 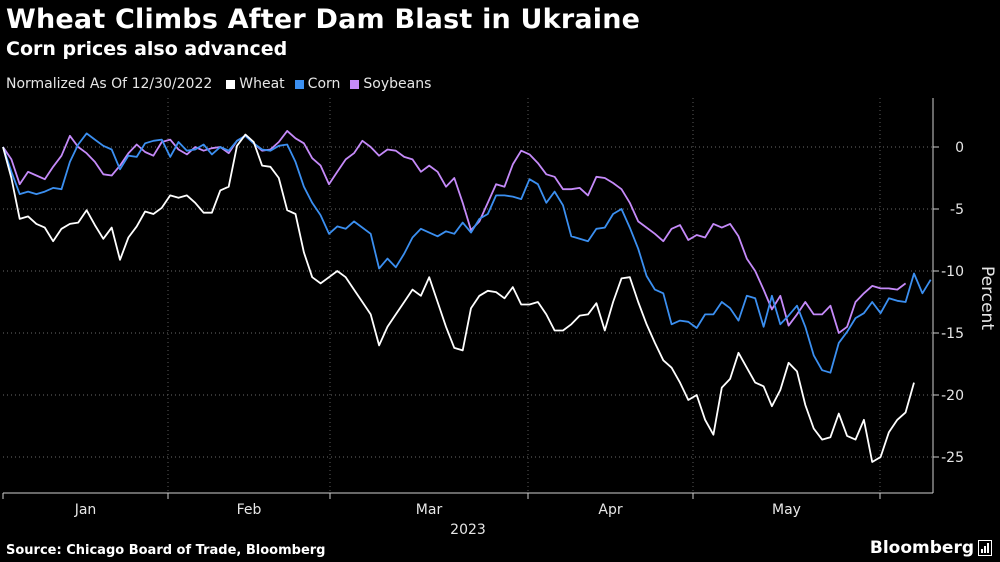 What do you see at coordinates (610, 510) in the screenshot?
I see `x-tick-label-apr: Apr` at bounding box center [610, 510].